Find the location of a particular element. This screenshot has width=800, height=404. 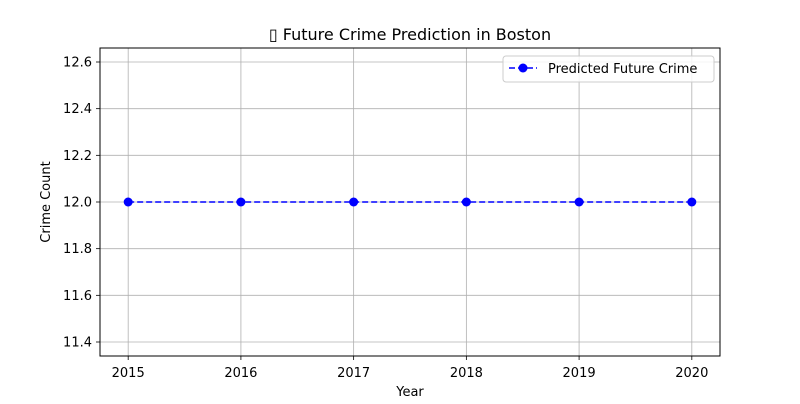

y-tick-label: 12.2 is located at coordinates (77, 156).